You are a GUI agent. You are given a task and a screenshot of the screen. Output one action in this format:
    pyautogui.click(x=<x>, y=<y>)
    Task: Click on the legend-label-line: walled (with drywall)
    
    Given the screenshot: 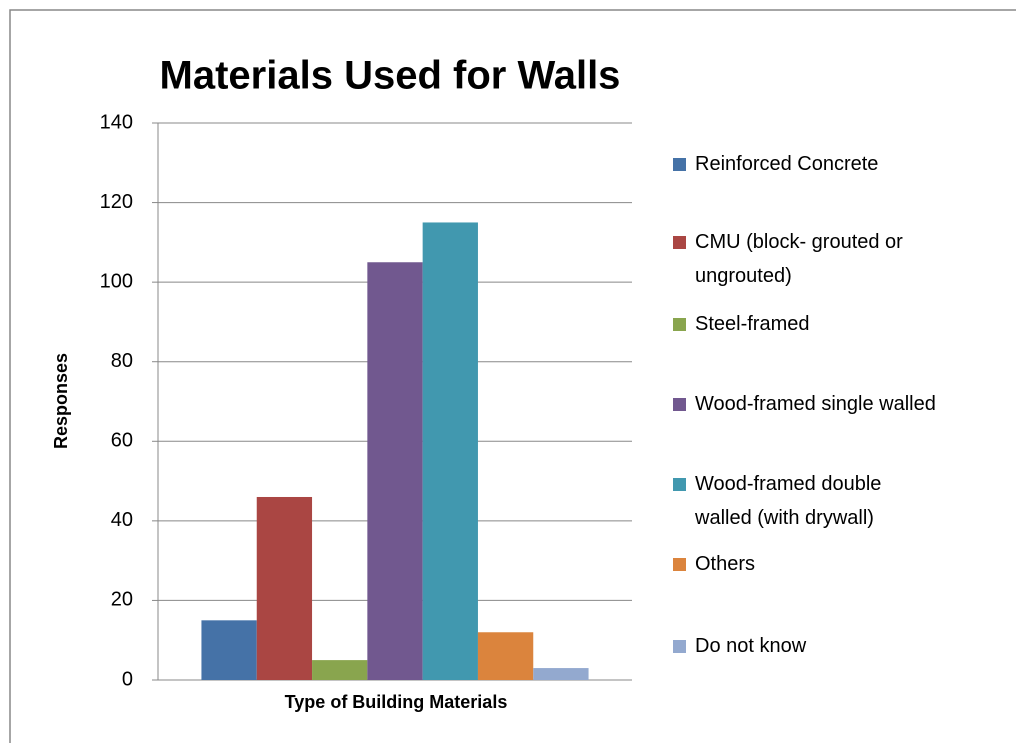 What is the action you would take?
    pyautogui.click(x=784, y=518)
    